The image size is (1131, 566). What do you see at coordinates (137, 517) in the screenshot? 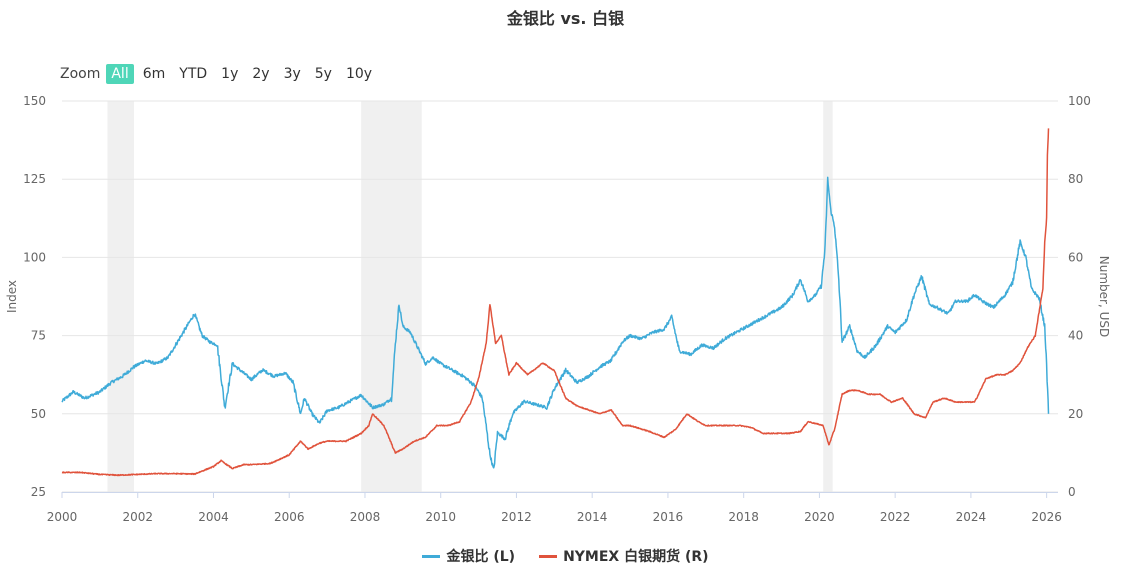
I see `x-tick-label: 2002` at bounding box center [137, 517].